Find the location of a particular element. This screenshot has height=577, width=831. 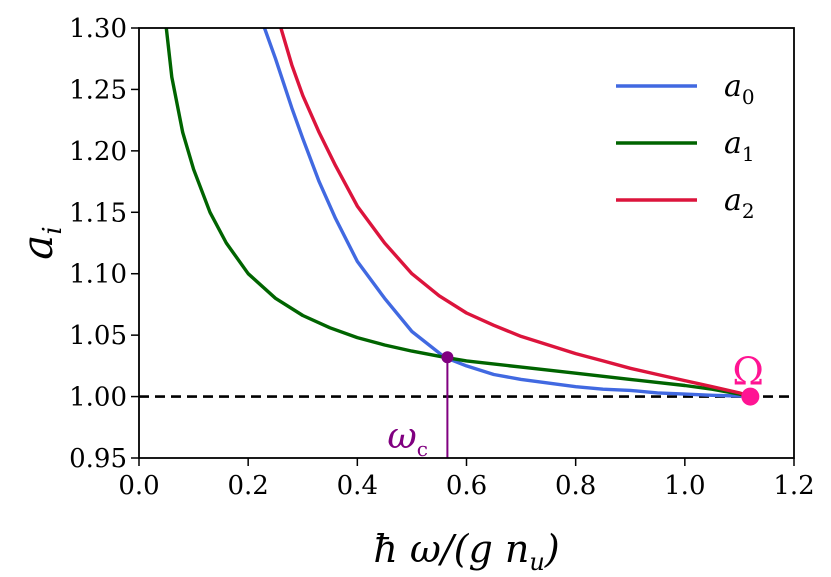

omega-c-point is located at coordinates (447, 357).